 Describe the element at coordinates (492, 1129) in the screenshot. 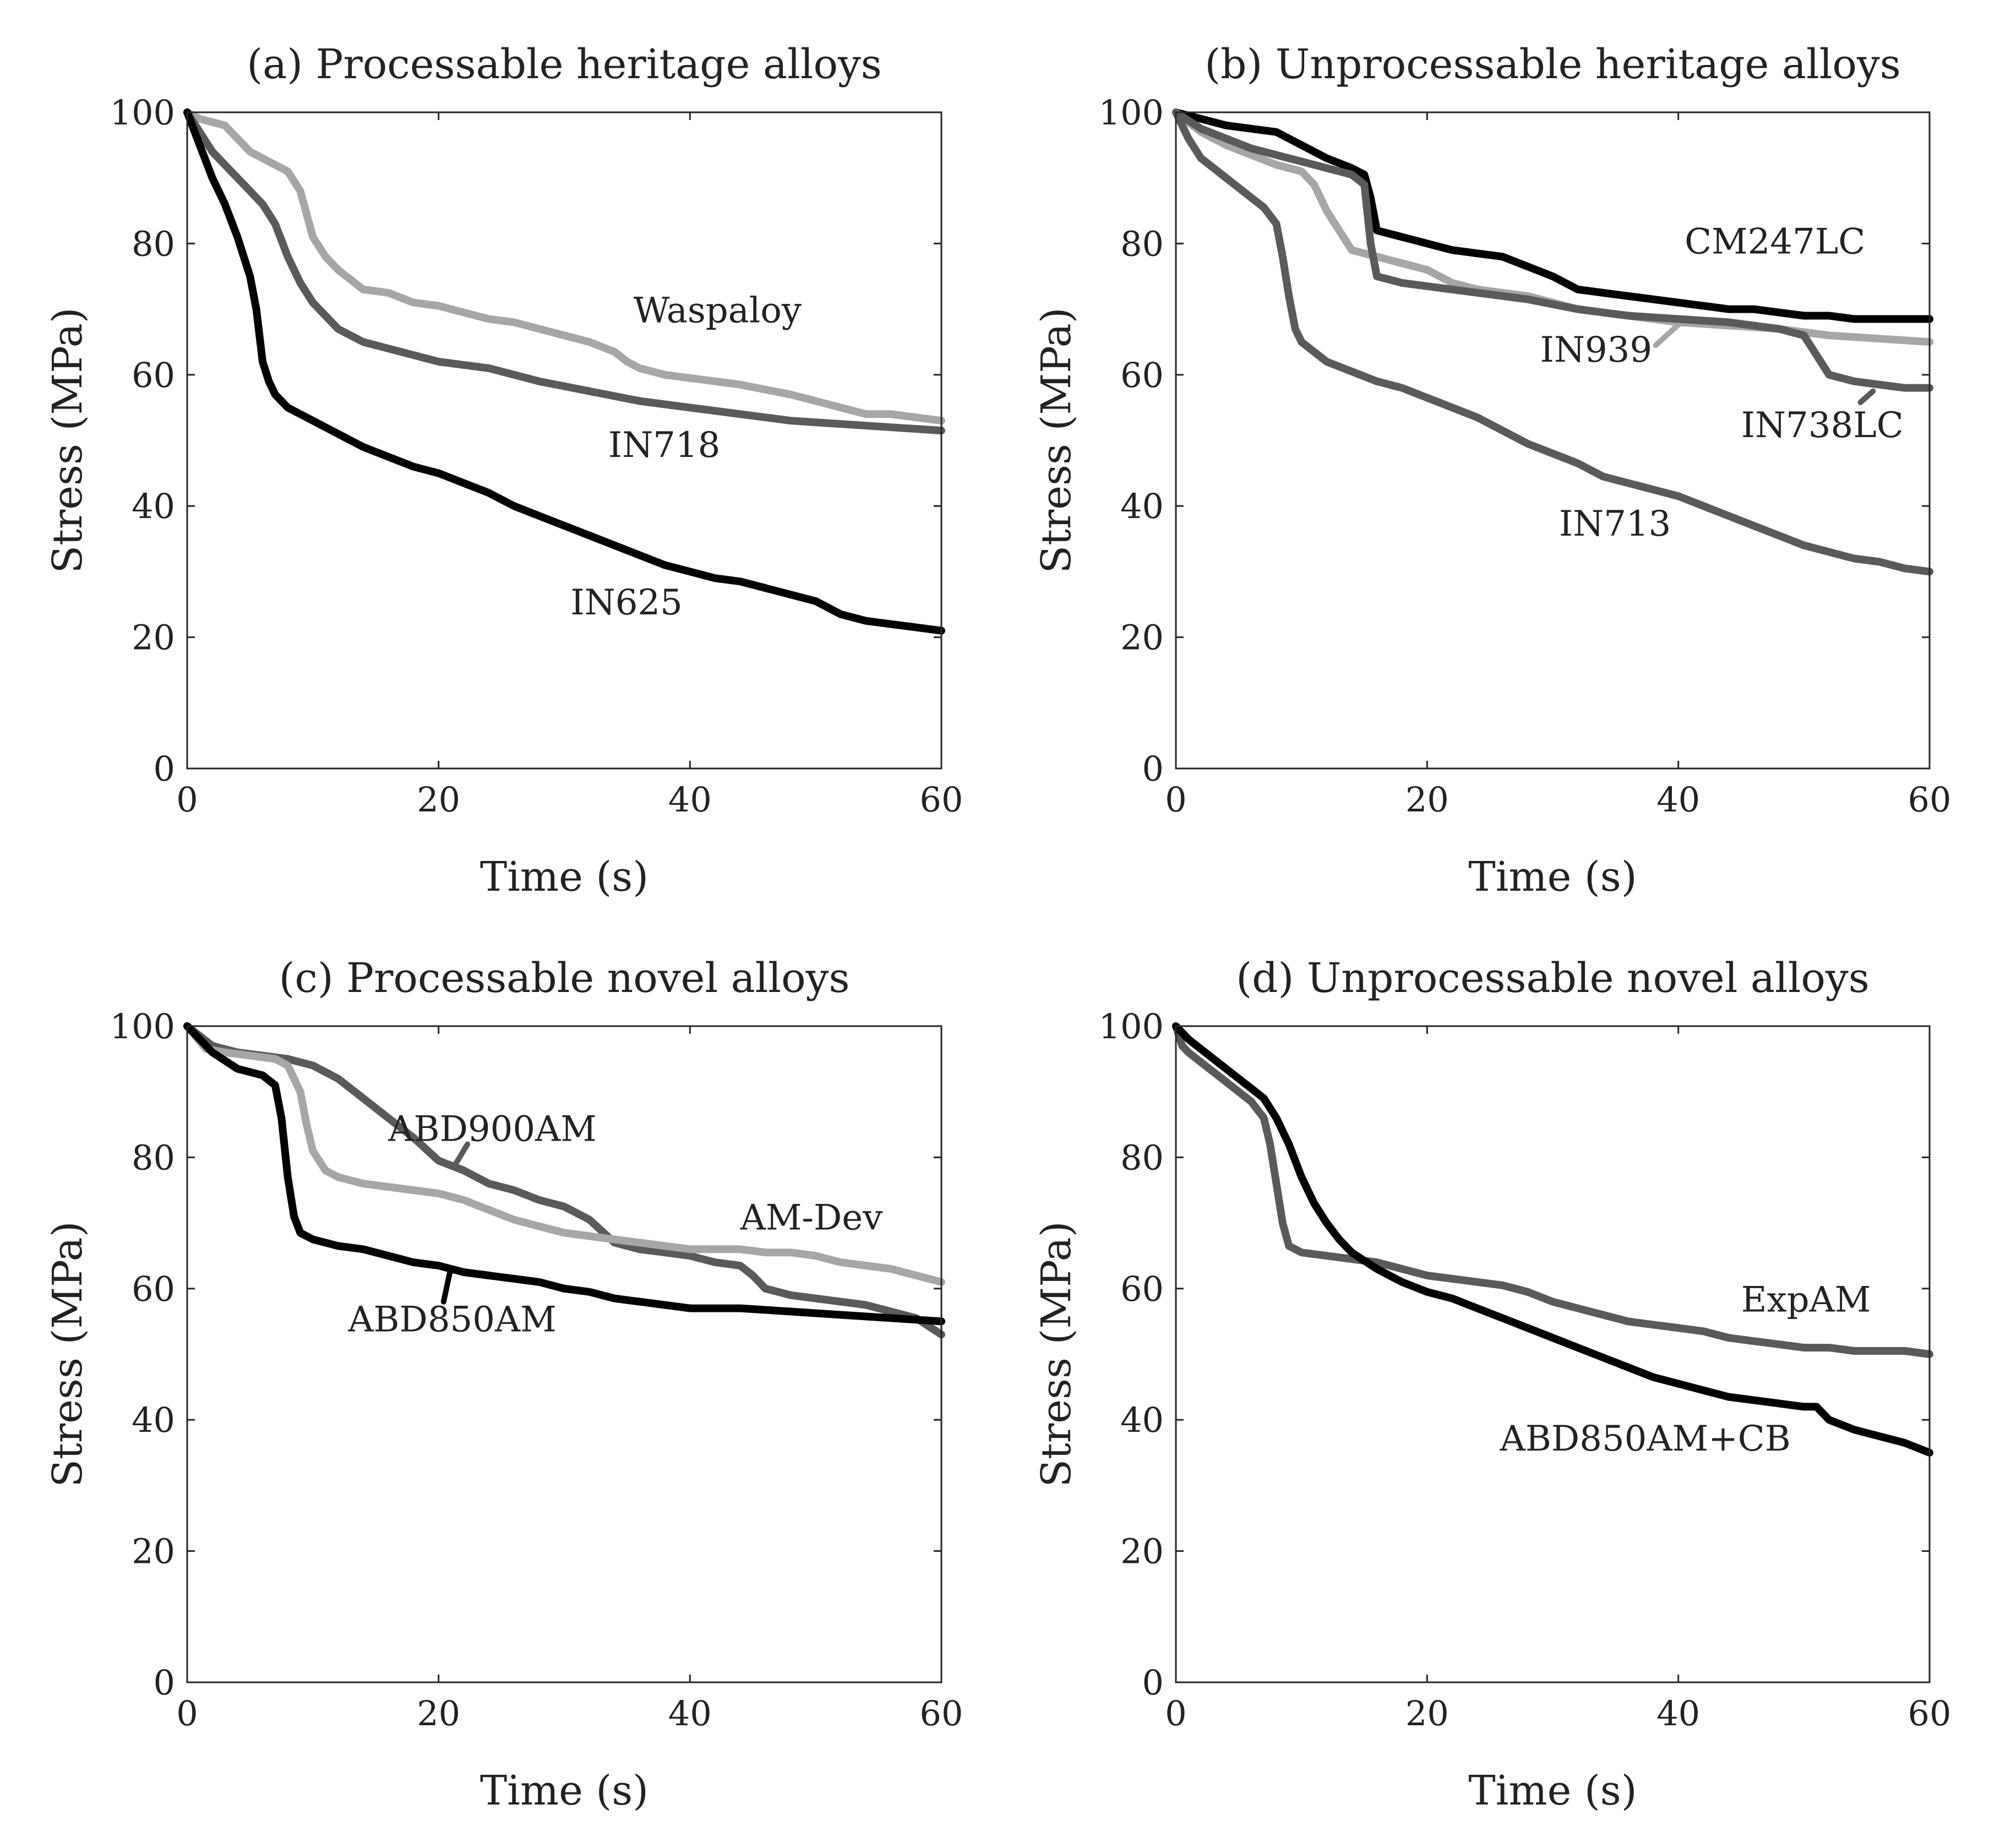

I see `series-label-abd900am: ABD900AM` at that location.